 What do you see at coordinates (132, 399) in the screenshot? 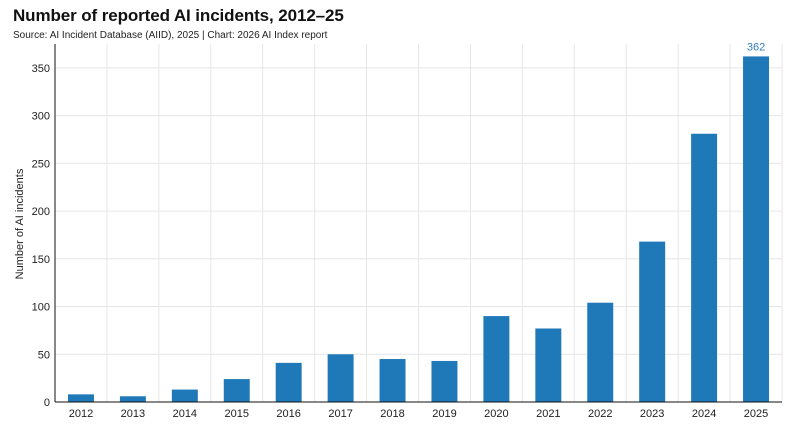
I see `bar-2013` at bounding box center [132, 399].